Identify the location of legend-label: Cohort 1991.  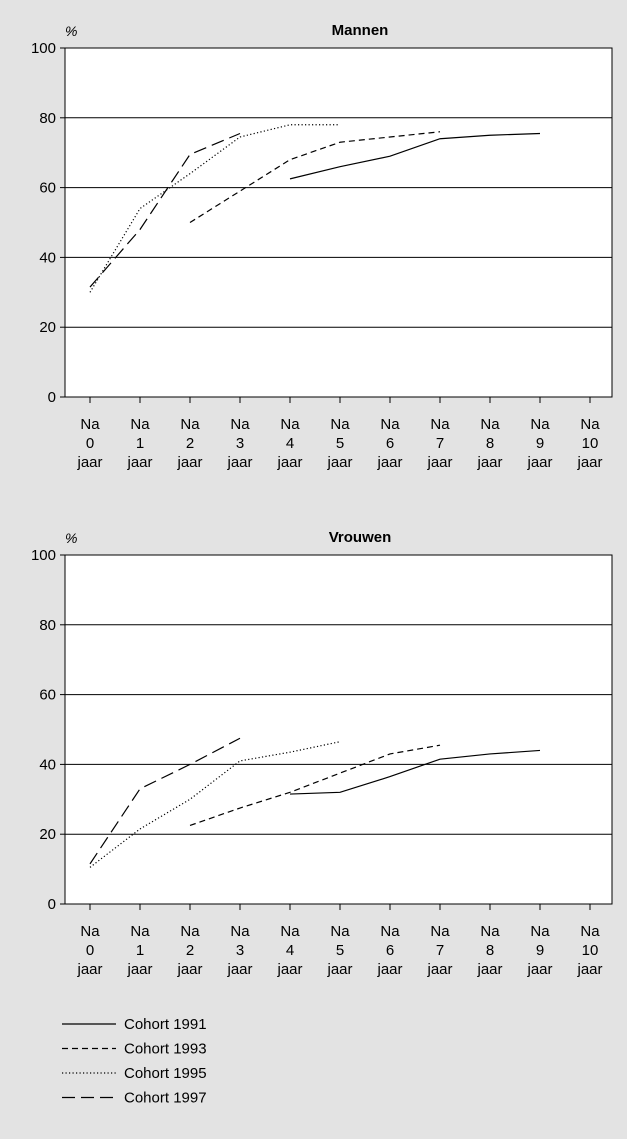
(165, 1024).